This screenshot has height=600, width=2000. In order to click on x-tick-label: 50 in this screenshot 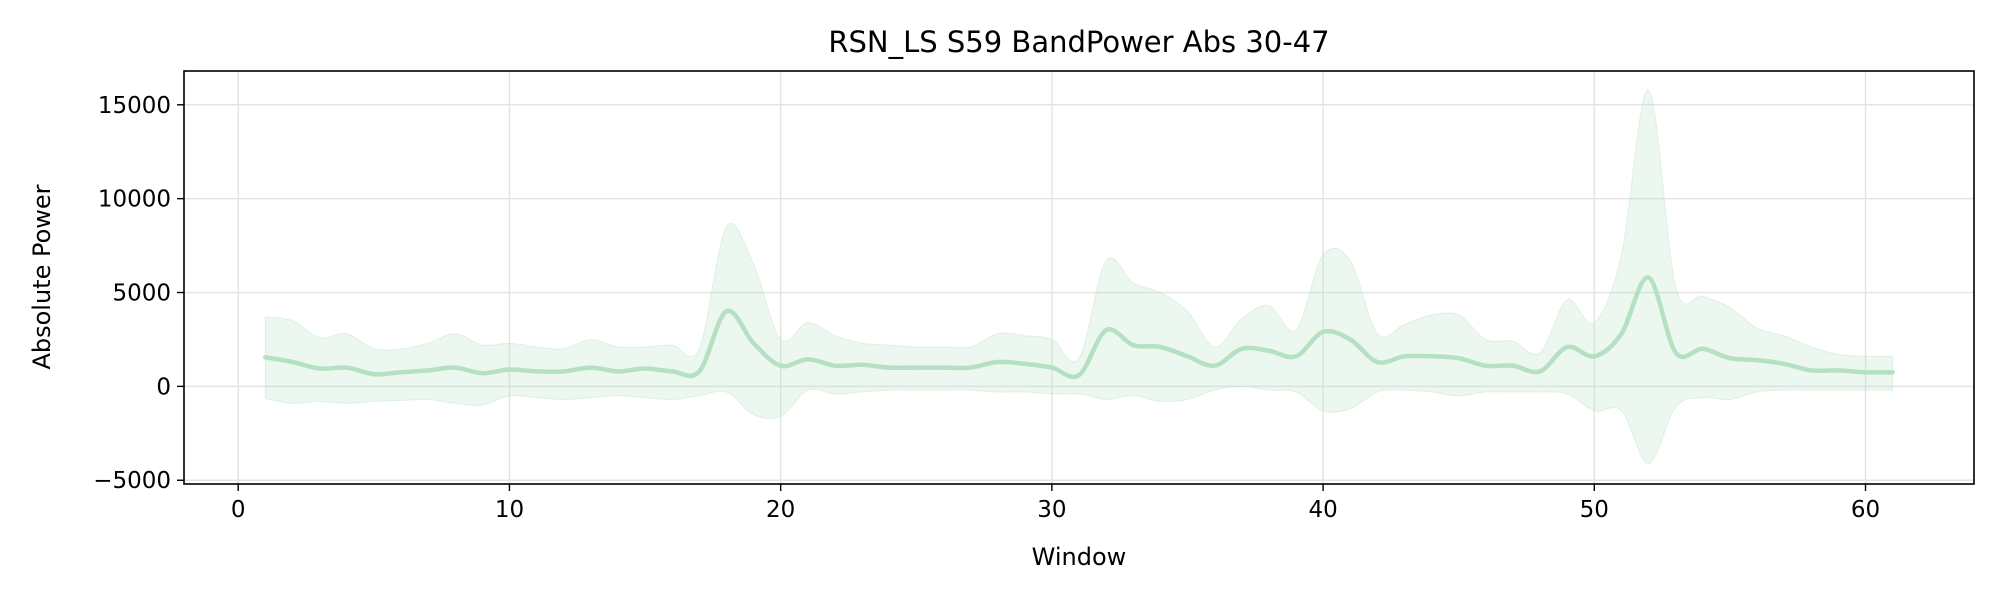, I will do `click(1594, 510)`.